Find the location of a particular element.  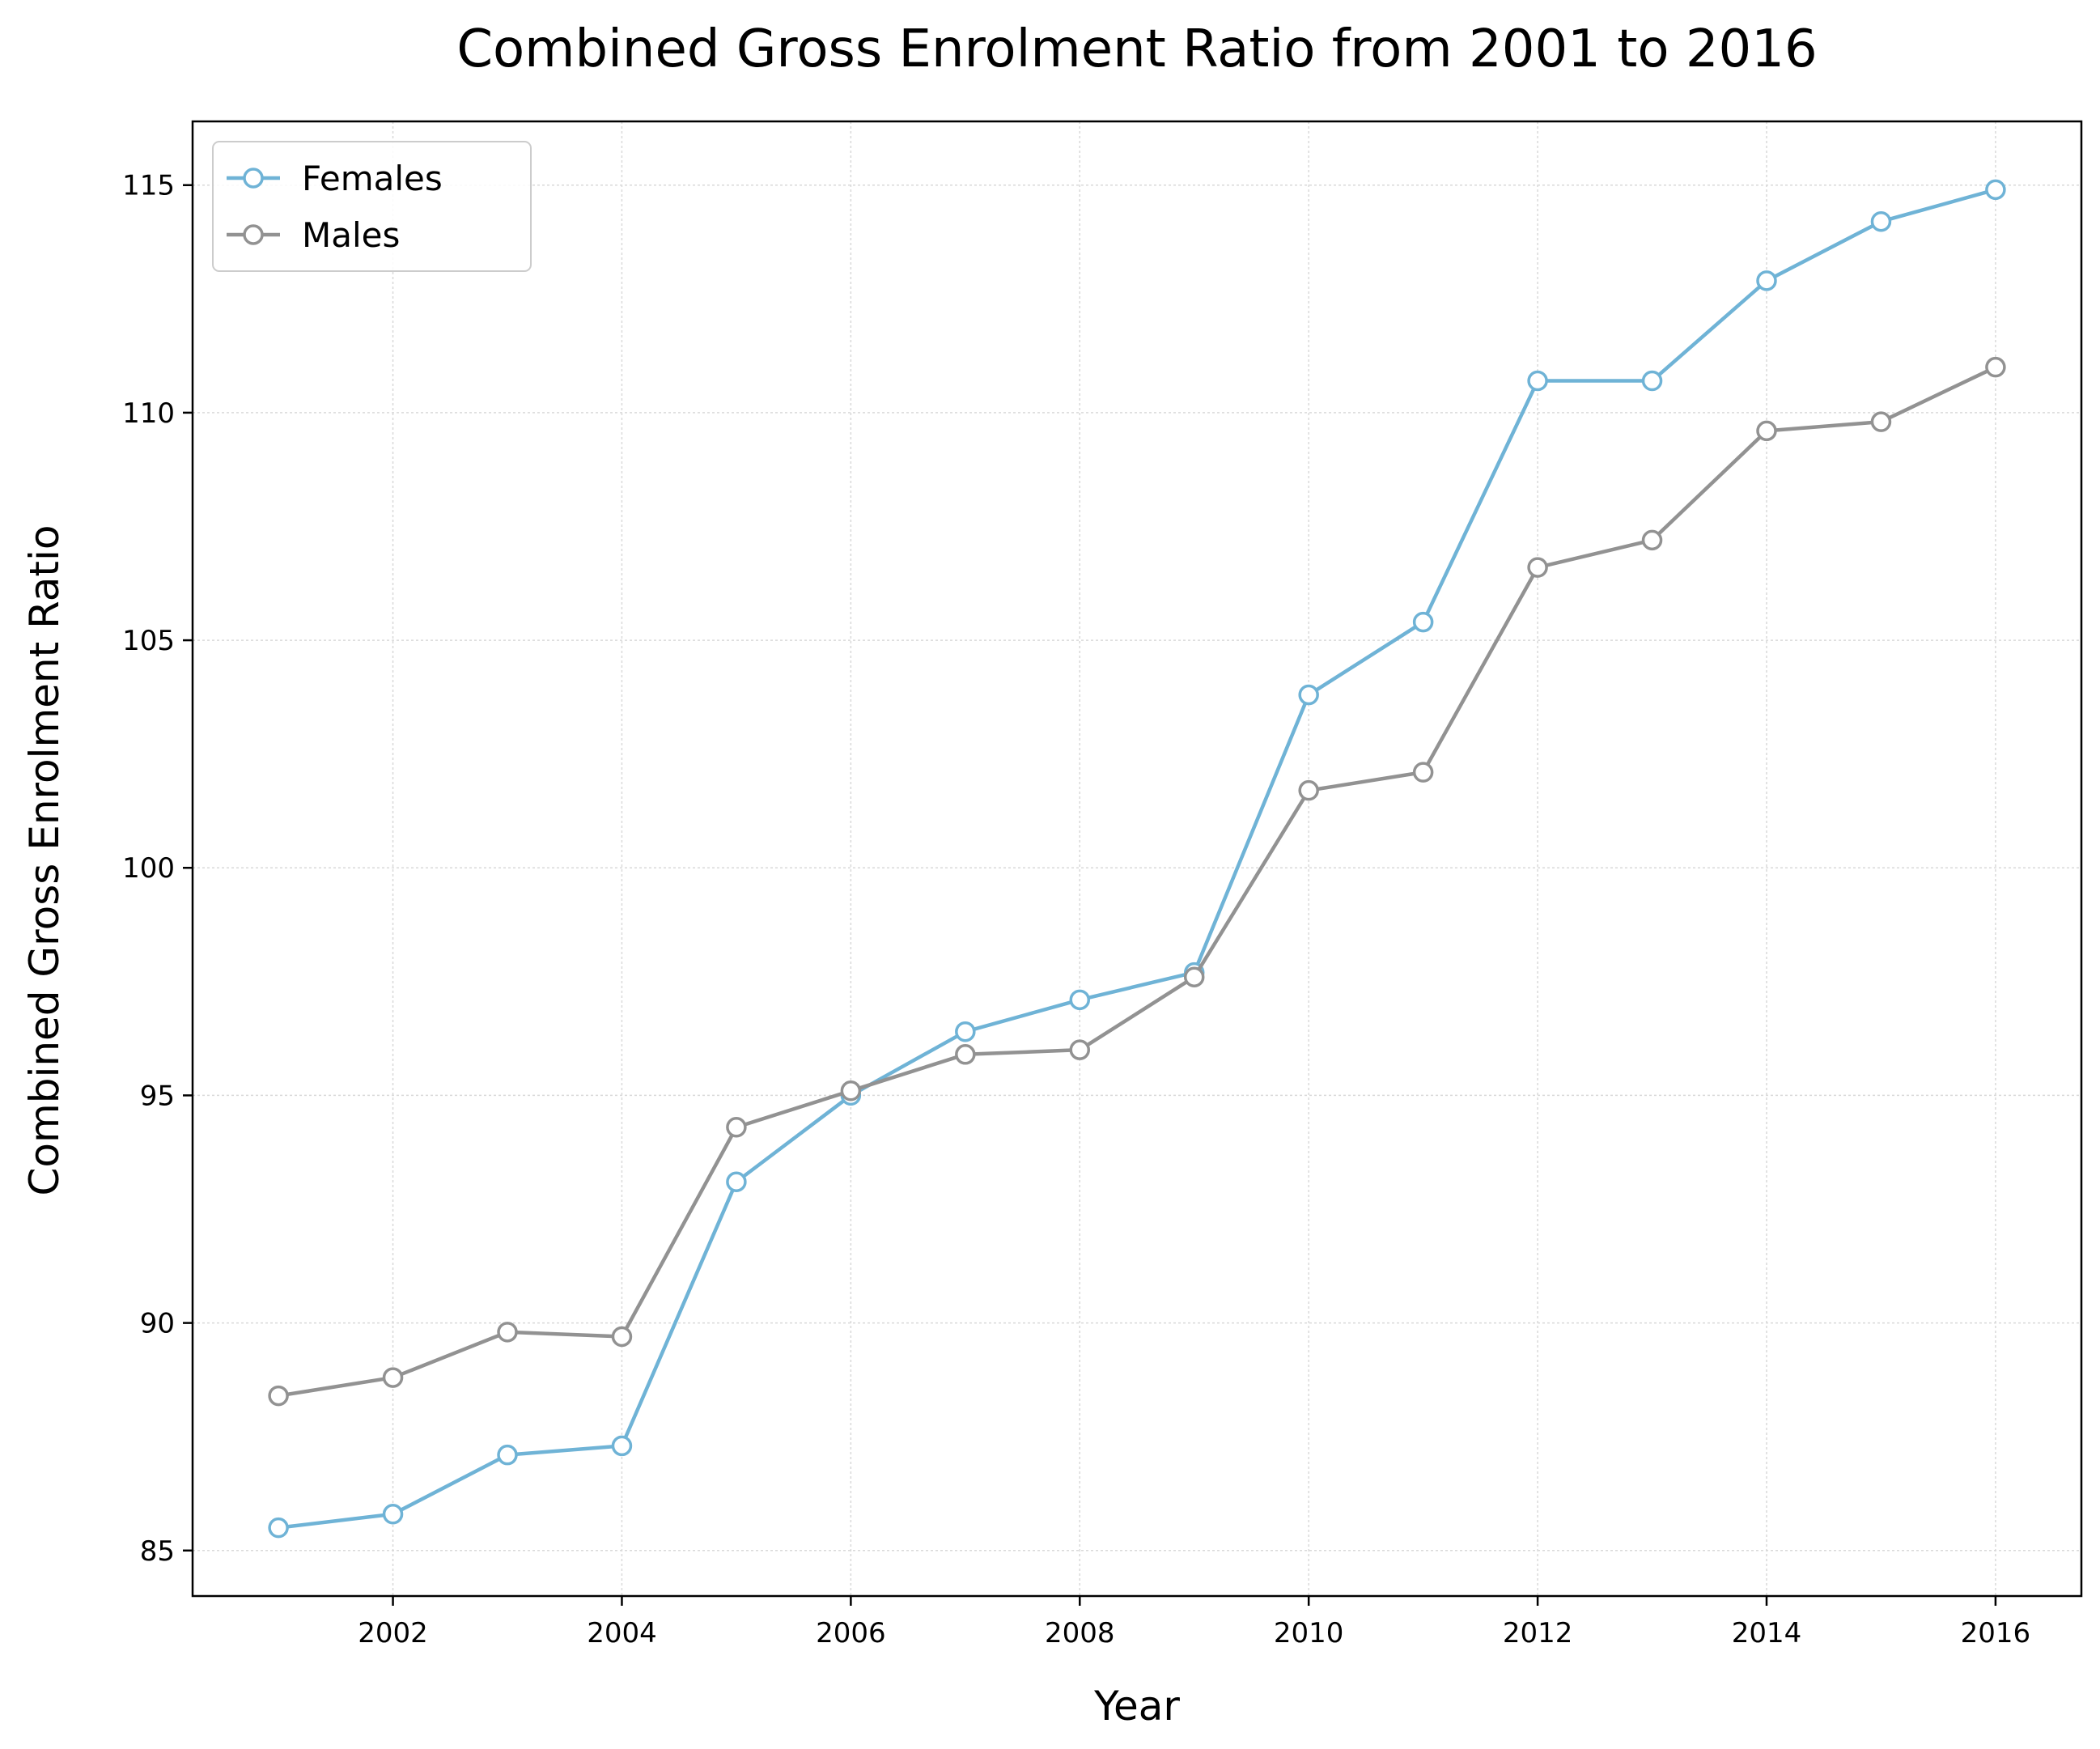

y-tick-label: 100 is located at coordinates (148, 869).